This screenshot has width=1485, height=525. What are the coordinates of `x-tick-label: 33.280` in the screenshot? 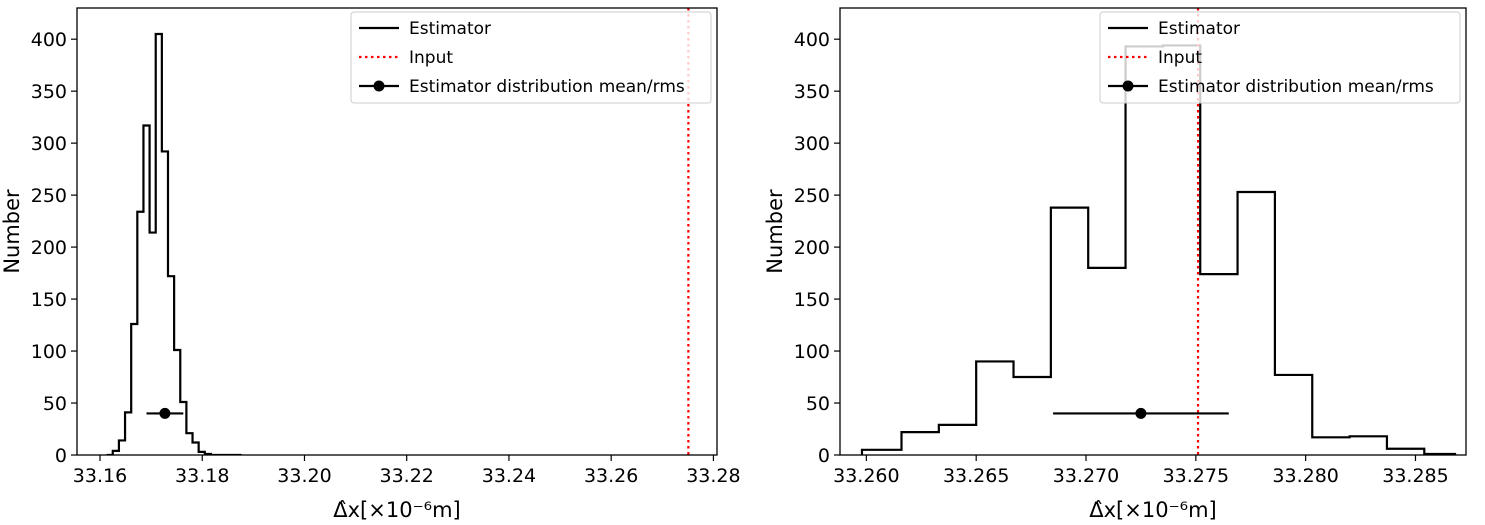 It's located at (1305, 476).